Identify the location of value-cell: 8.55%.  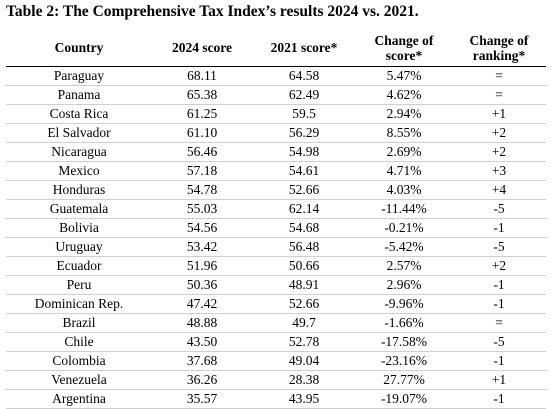
(404, 133).